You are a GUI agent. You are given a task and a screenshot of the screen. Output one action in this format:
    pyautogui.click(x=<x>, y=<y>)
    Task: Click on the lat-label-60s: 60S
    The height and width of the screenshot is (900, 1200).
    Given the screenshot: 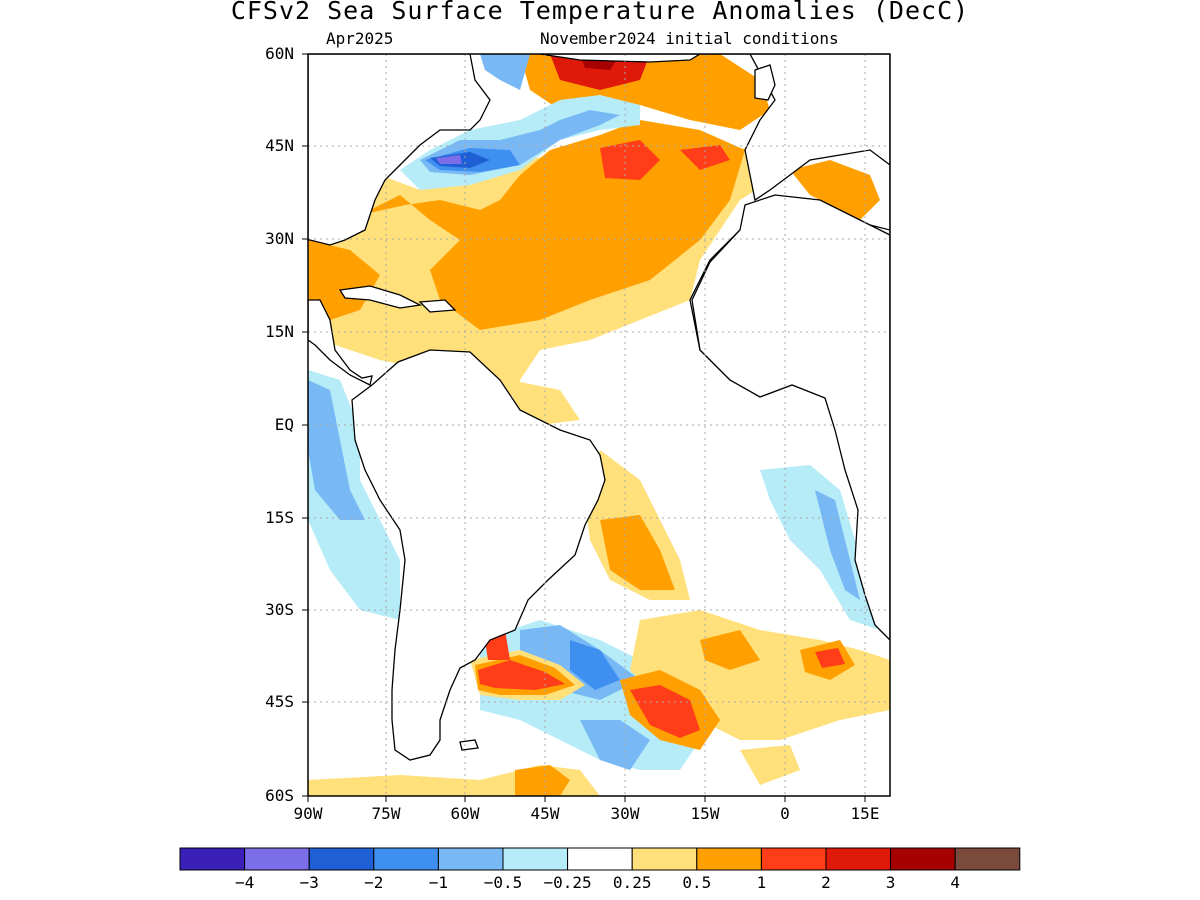 What is the action you would take?
    pyautogui.click(x=279, y=795)
    